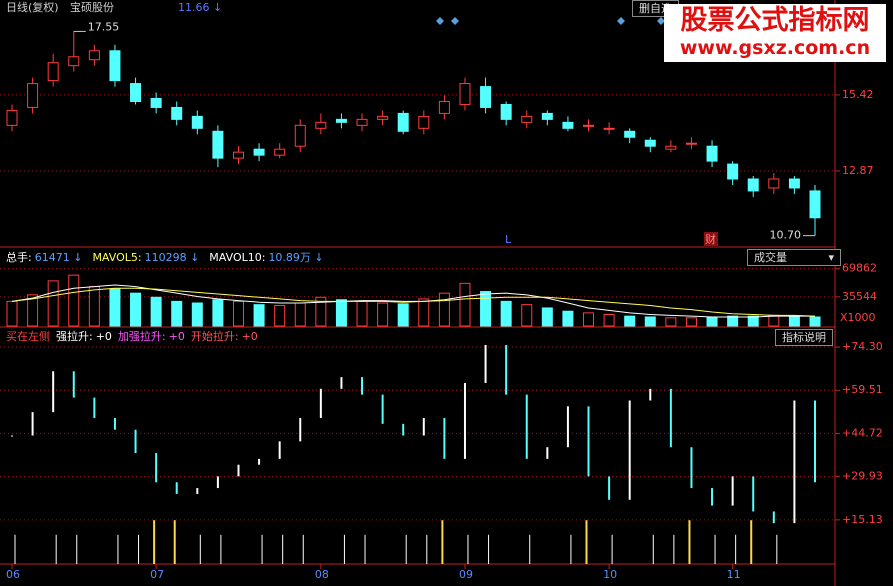 The height and width of the screenshot is (586, 893). I want to click on legend-name: MAVOL10:, so click(237, 257).